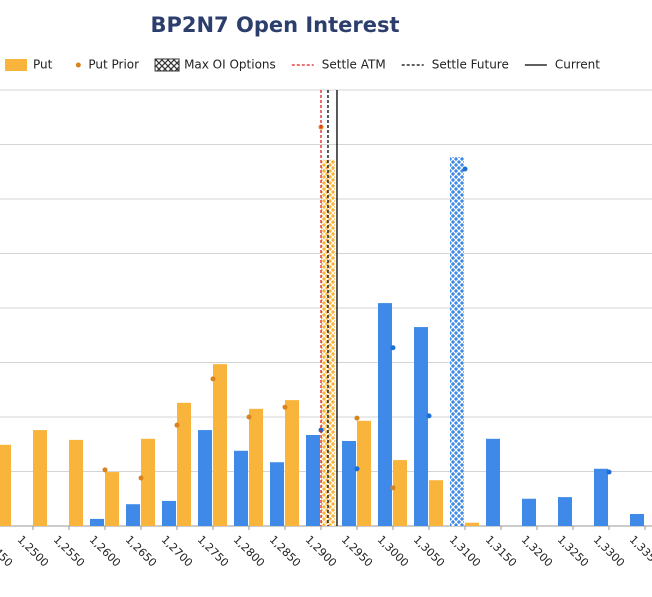 This screenshot has height=597, width=652. What do you see at coordinates (177, 551) in the screenshot?
I see `x-tick-label: 1,2700` at bounding box center [177, 551].